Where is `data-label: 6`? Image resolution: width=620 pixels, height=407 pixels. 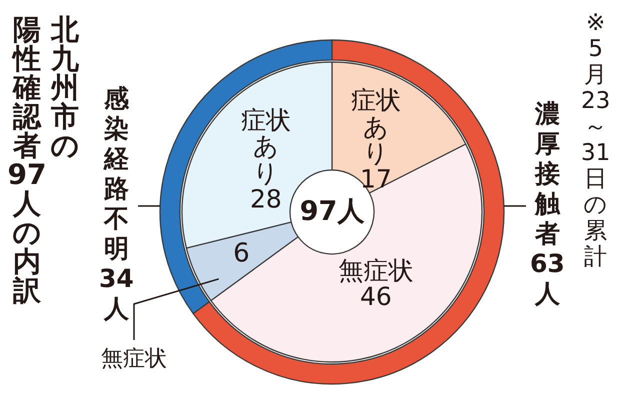
data-label: 6 is located at coordinates (241, 253).